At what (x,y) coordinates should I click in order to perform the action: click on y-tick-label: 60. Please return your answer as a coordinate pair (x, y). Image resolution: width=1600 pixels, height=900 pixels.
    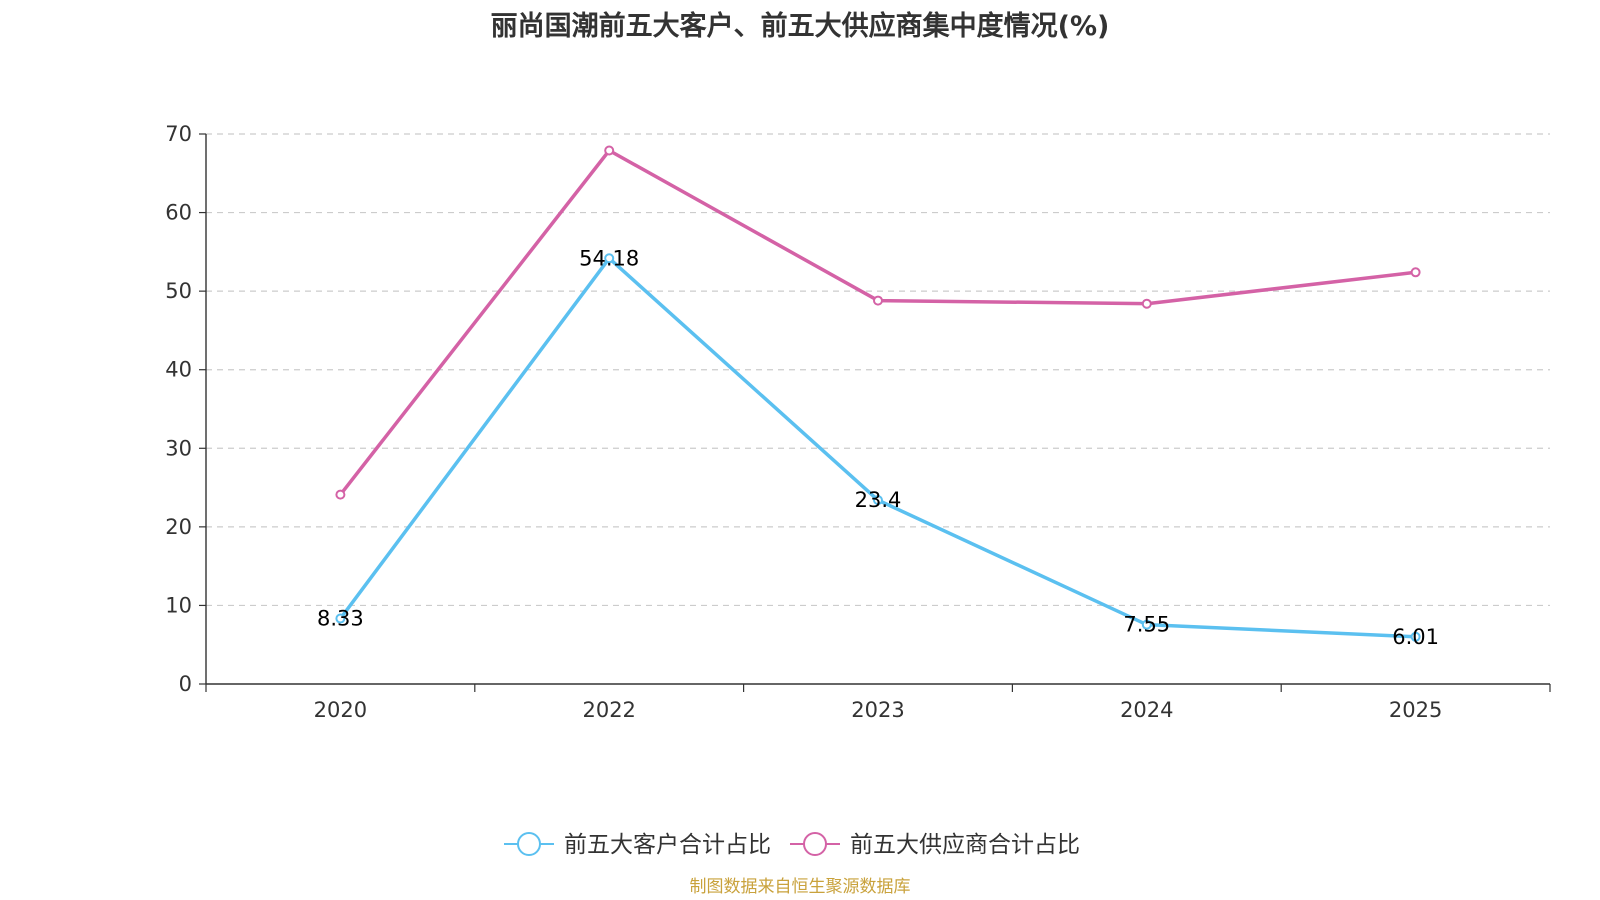
    Looking at the image, I should click on (178, 213).